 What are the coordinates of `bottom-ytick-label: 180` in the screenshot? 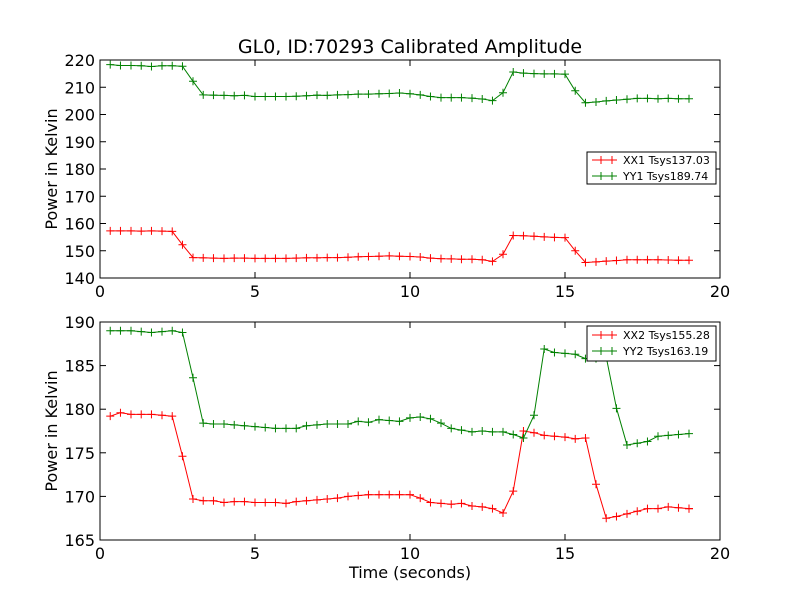 It's located at (79, 409).